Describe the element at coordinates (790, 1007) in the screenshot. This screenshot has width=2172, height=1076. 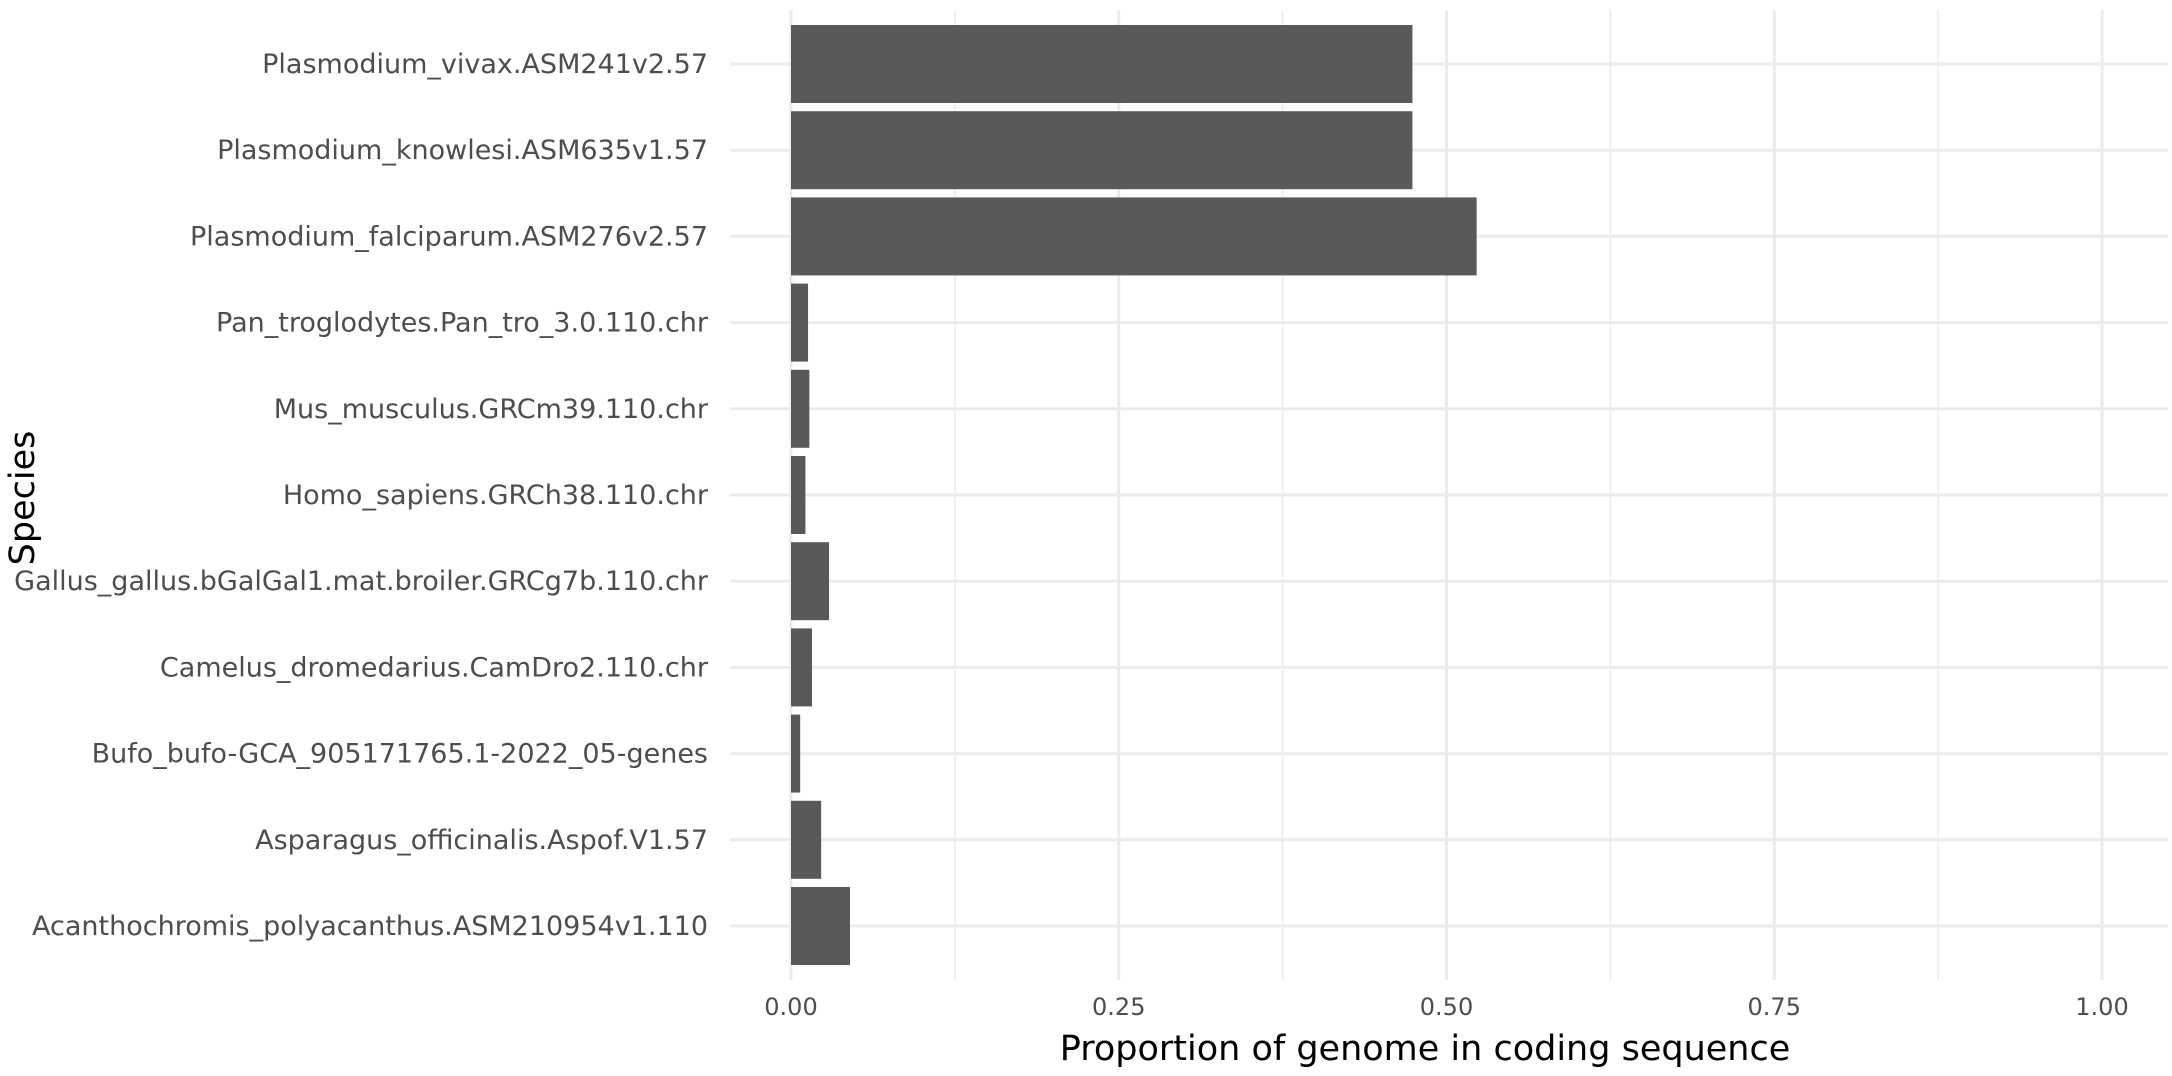
I see `x-tick-label: 0.00` at that location.